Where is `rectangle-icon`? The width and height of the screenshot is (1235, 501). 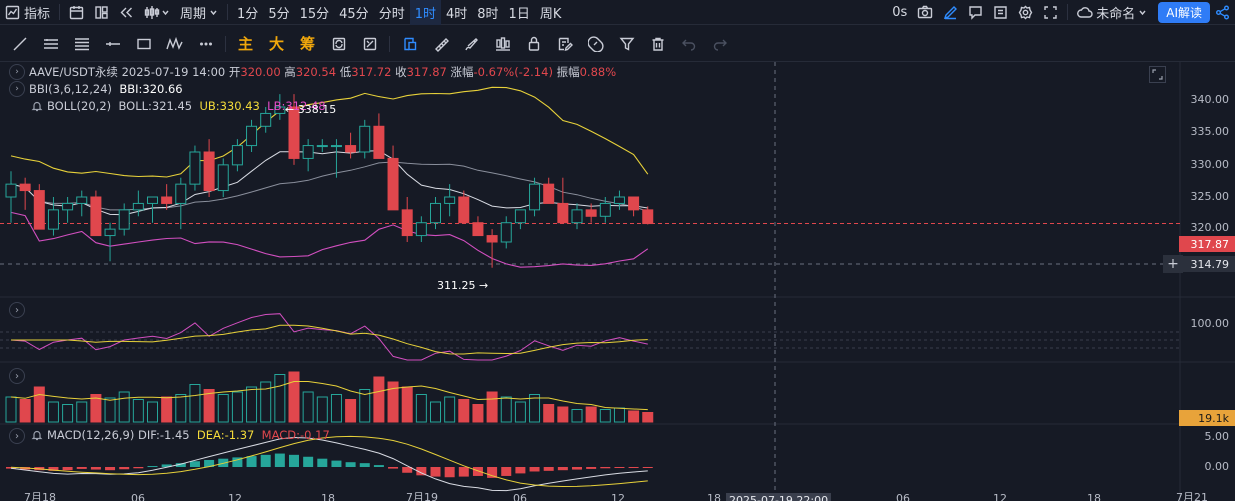
rectangle-icon is located at coordinates (143, 44).